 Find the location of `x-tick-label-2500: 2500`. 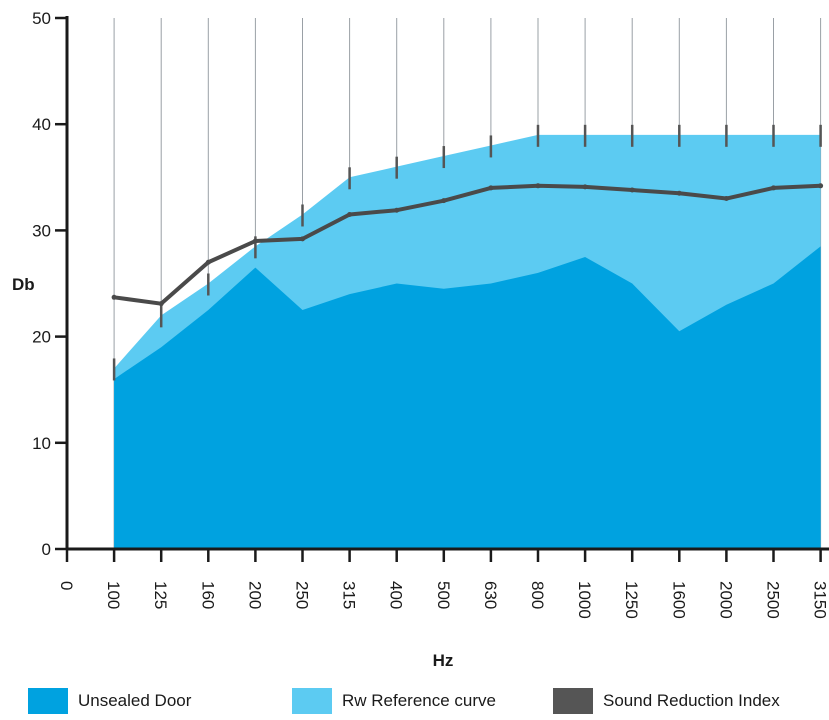

x-tick-label-2500: 2500 is located at coordinates (773, 600).